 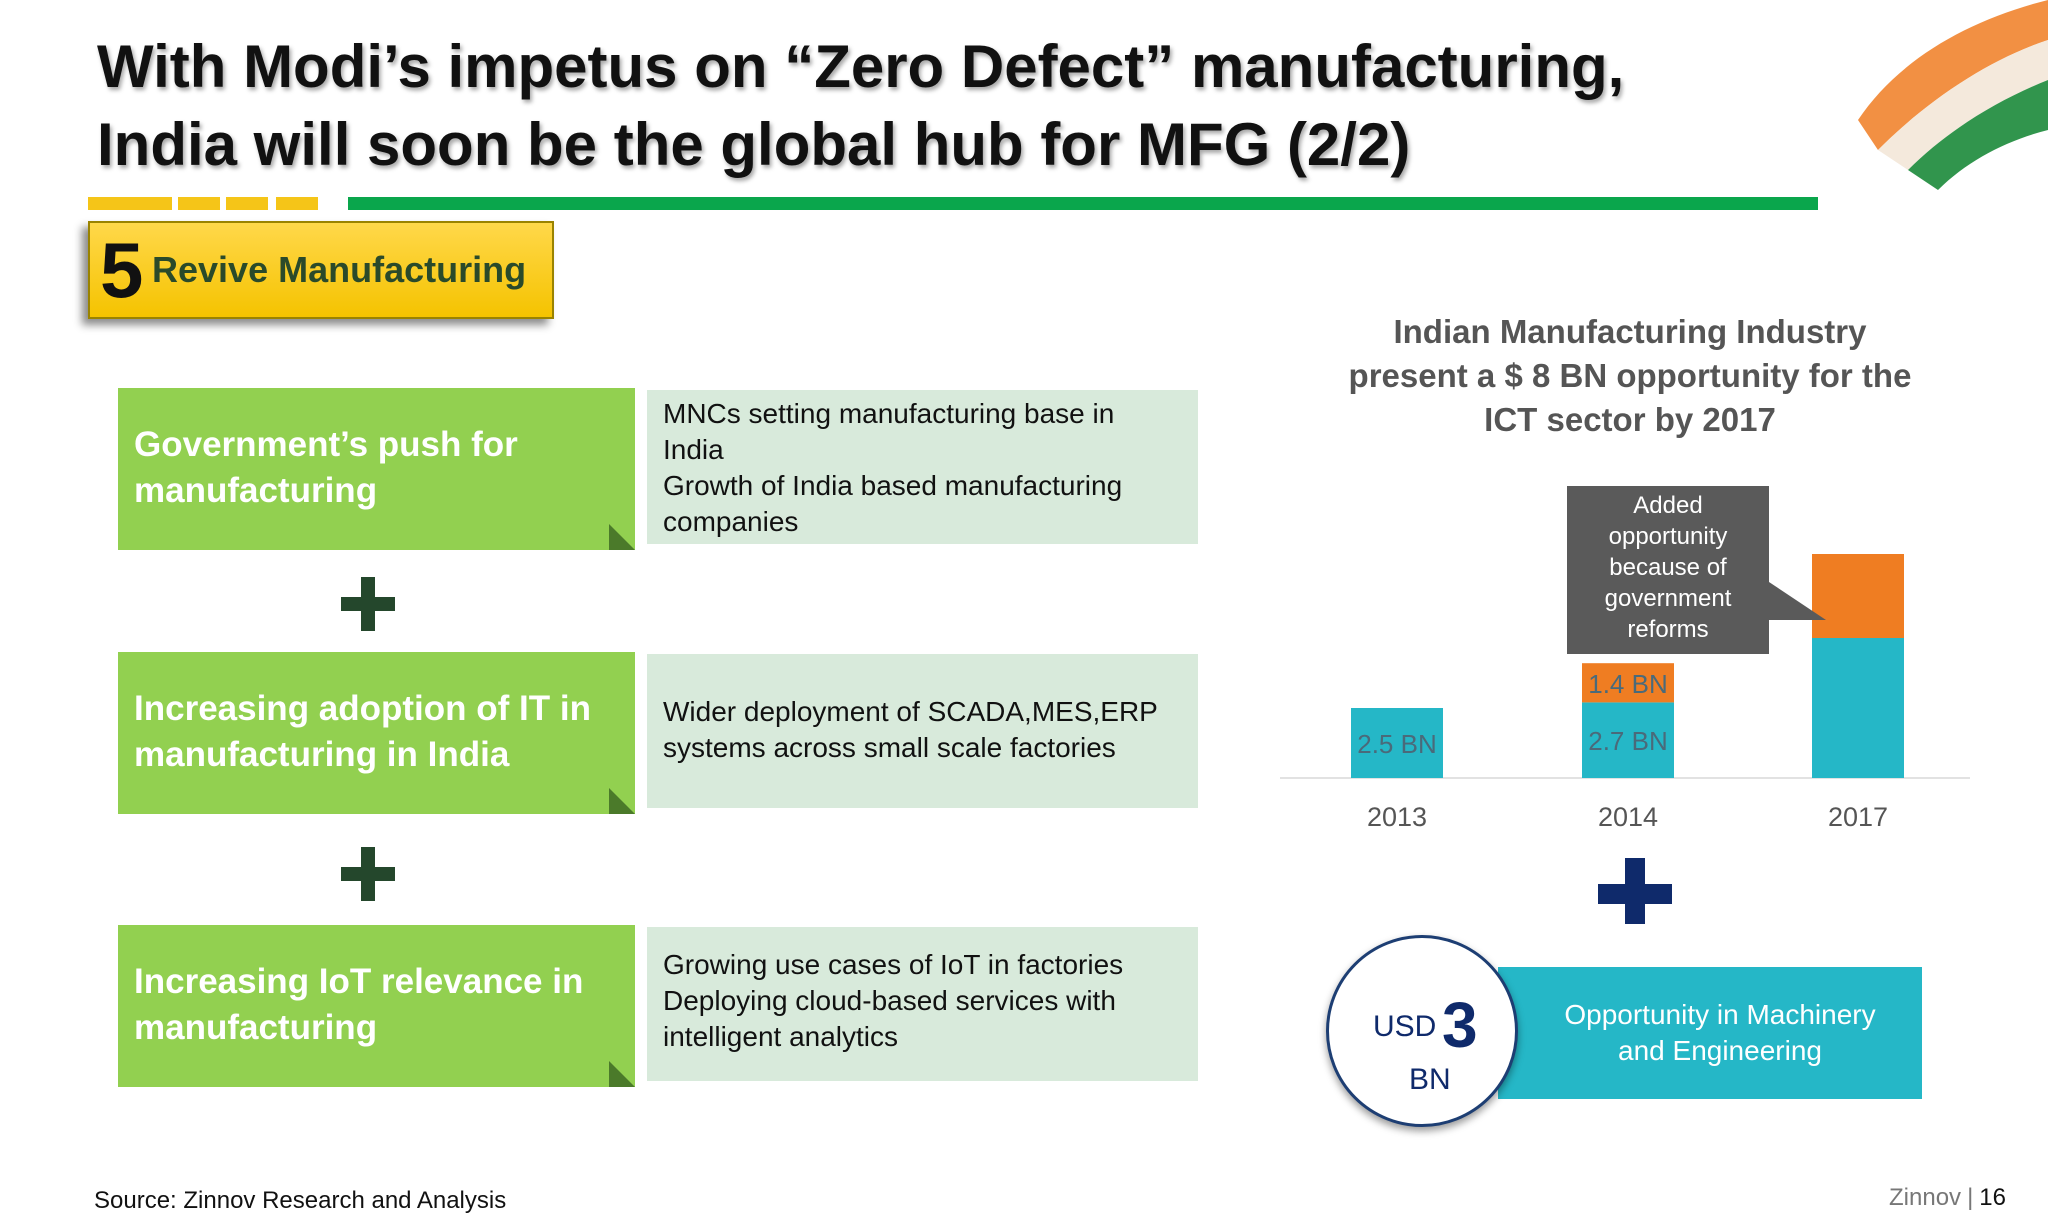 I want to click on driver-box-1: Government’s push for manufacturing, so click(x=376, y=469).